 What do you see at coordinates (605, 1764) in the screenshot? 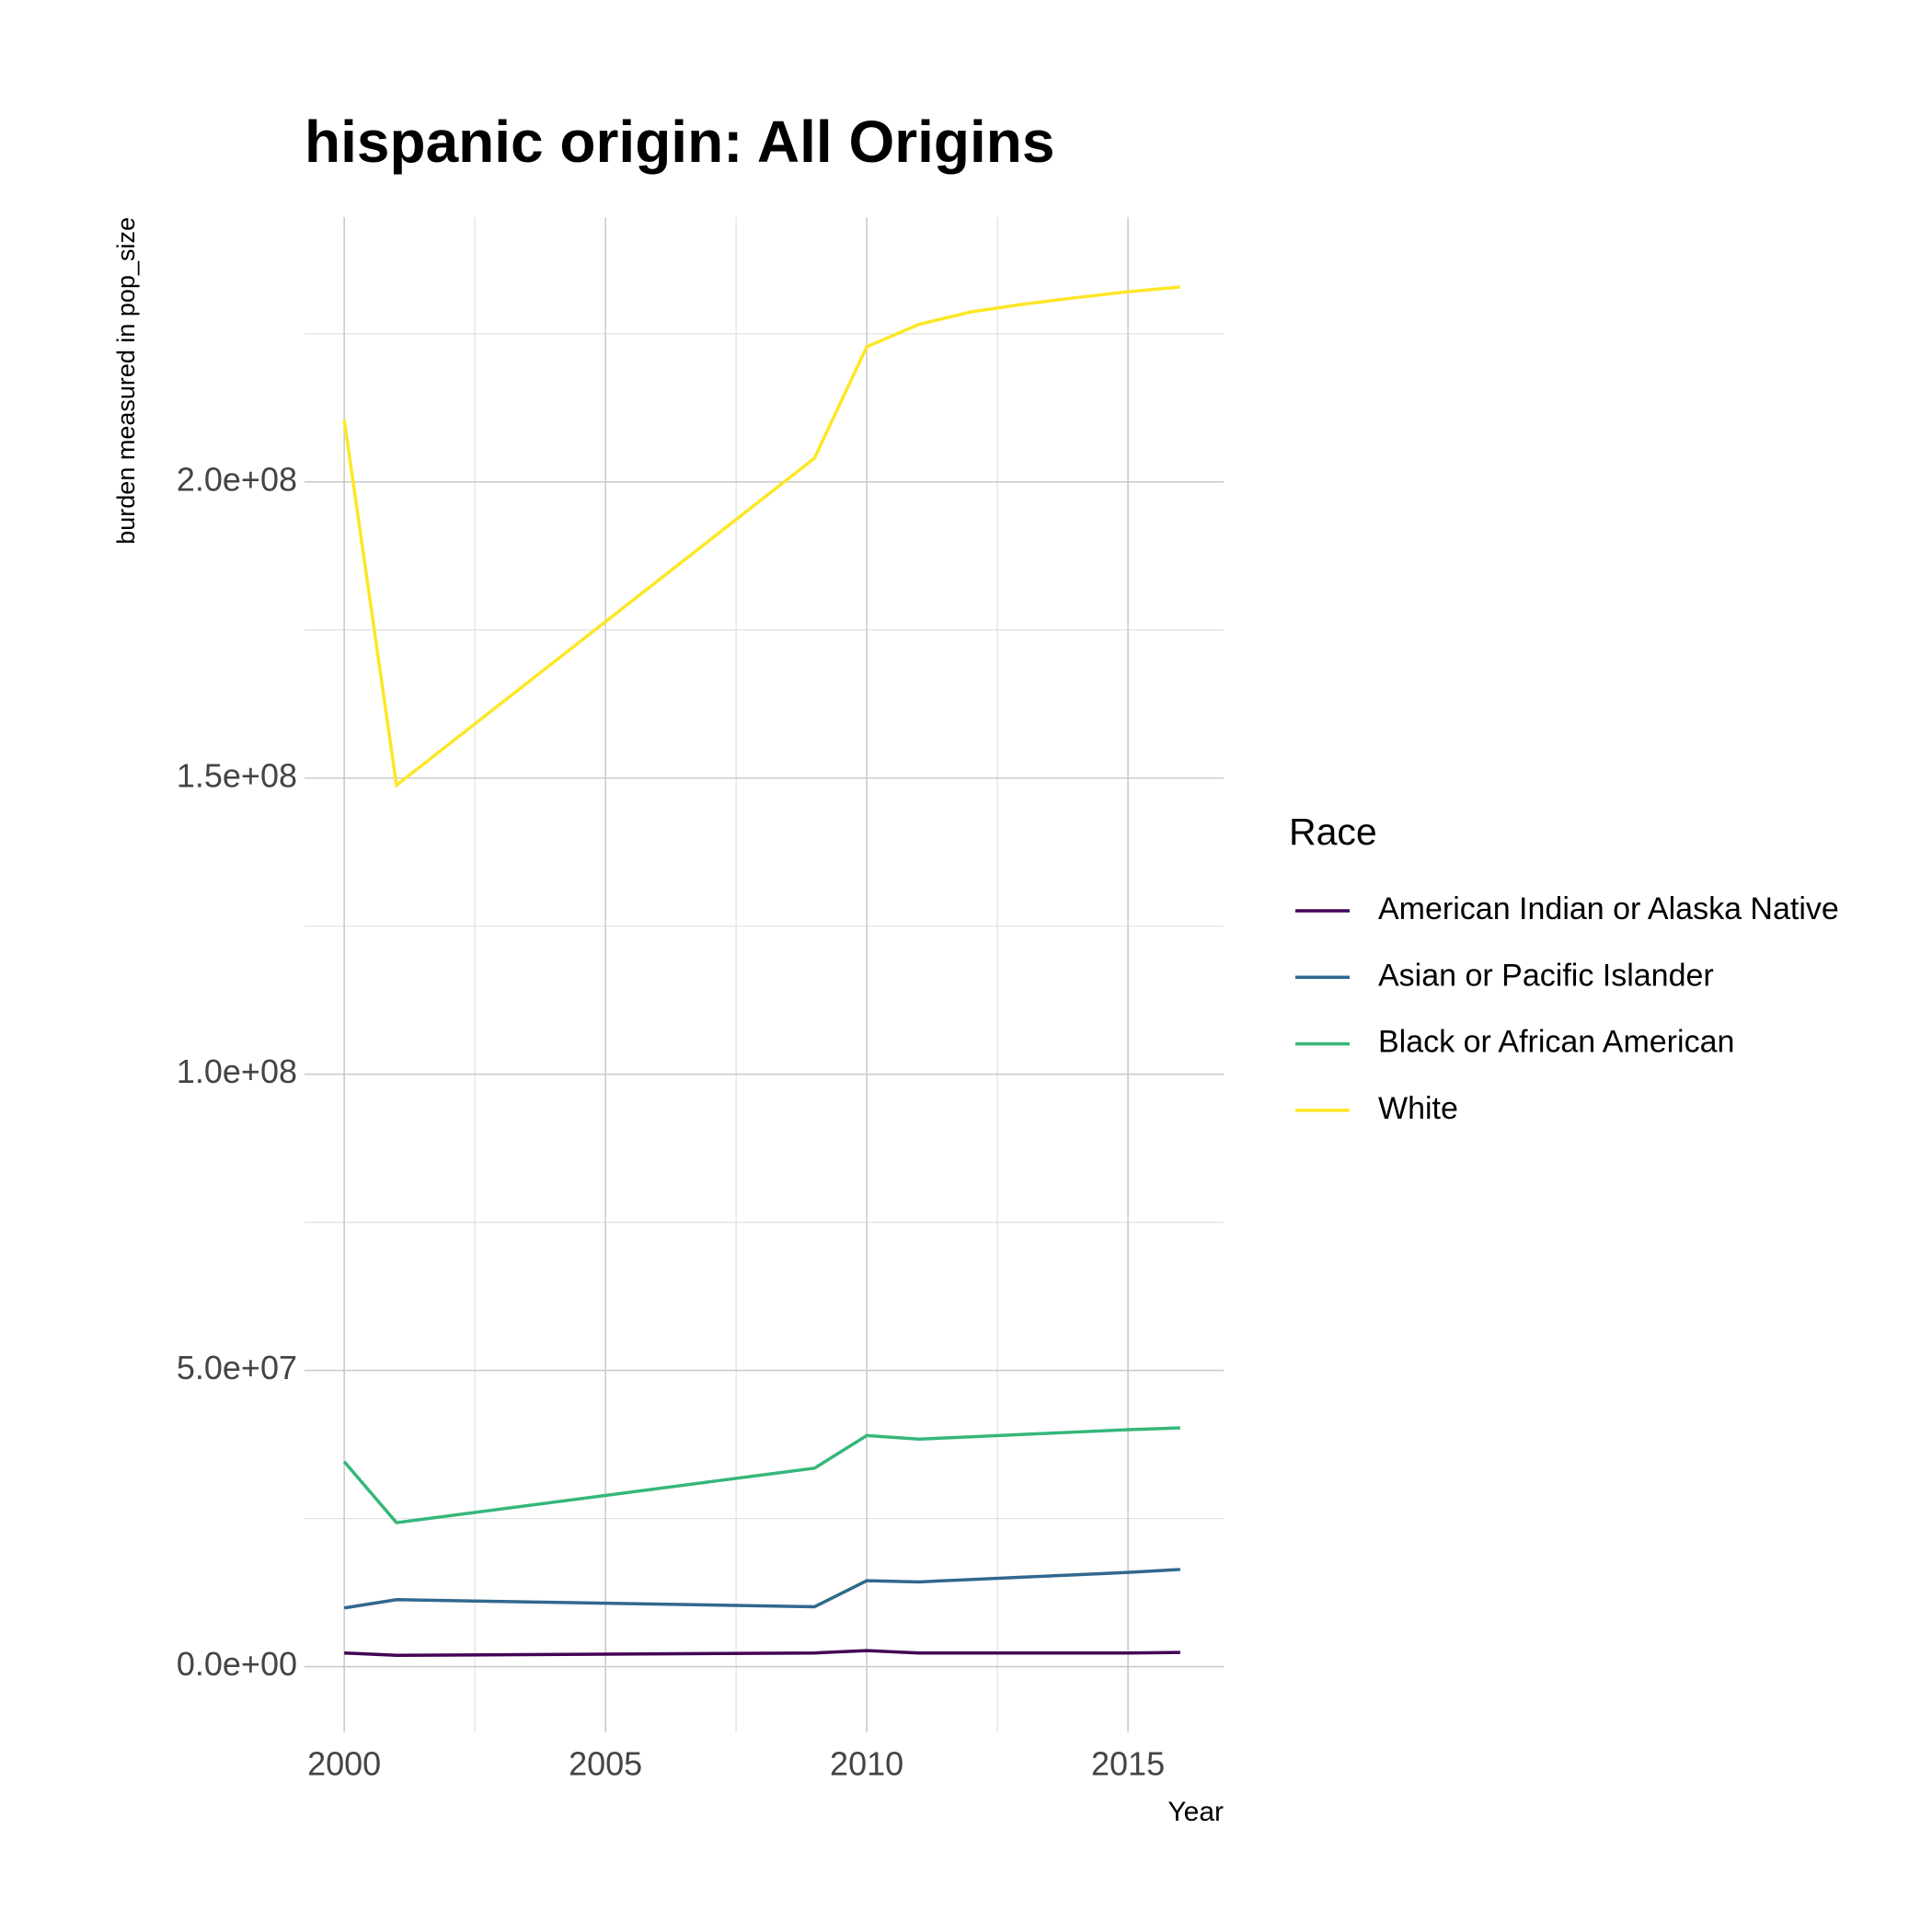
I see `x-tick-label: 2005` at bounding box center [605, 1764].